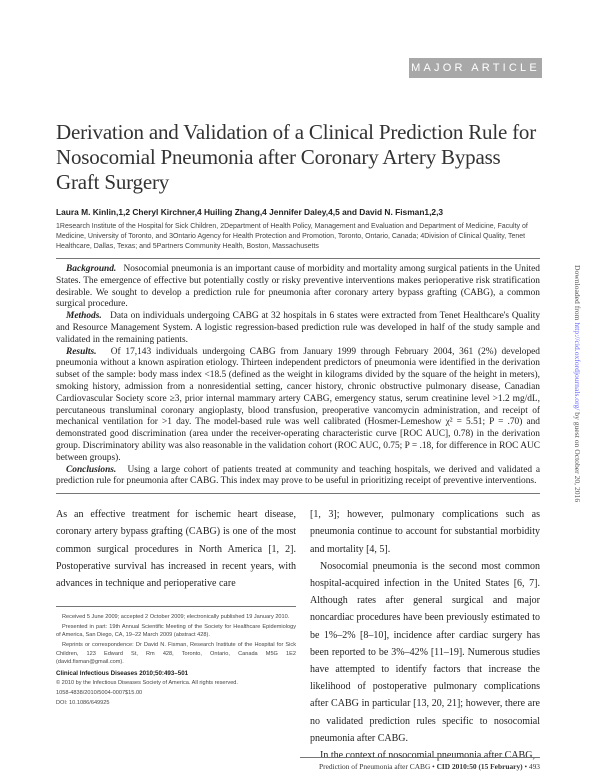  I want to click on abstract-label: Conclusions., so click(91, 469).